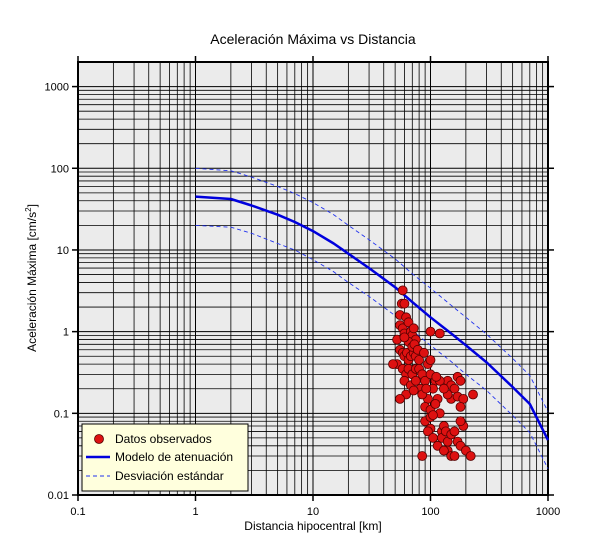 This screenshot has width=590, height=560. What do you see at coordinates (58, 496) in the screenshot?
I see `y-tick-label: 0.01` at bounding box center [58, 496].